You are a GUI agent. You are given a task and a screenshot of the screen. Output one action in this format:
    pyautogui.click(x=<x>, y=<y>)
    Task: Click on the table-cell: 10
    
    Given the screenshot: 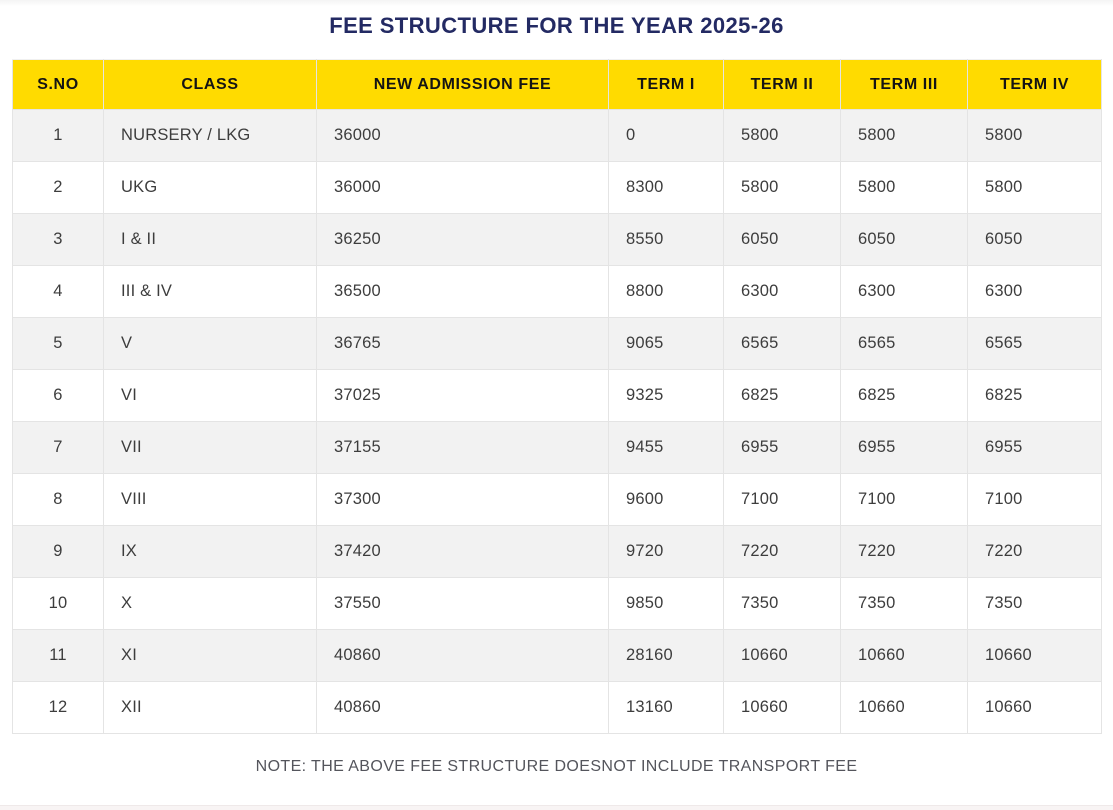 What is the action you would take?
    pyautogui.click(x=58, y=603)
    